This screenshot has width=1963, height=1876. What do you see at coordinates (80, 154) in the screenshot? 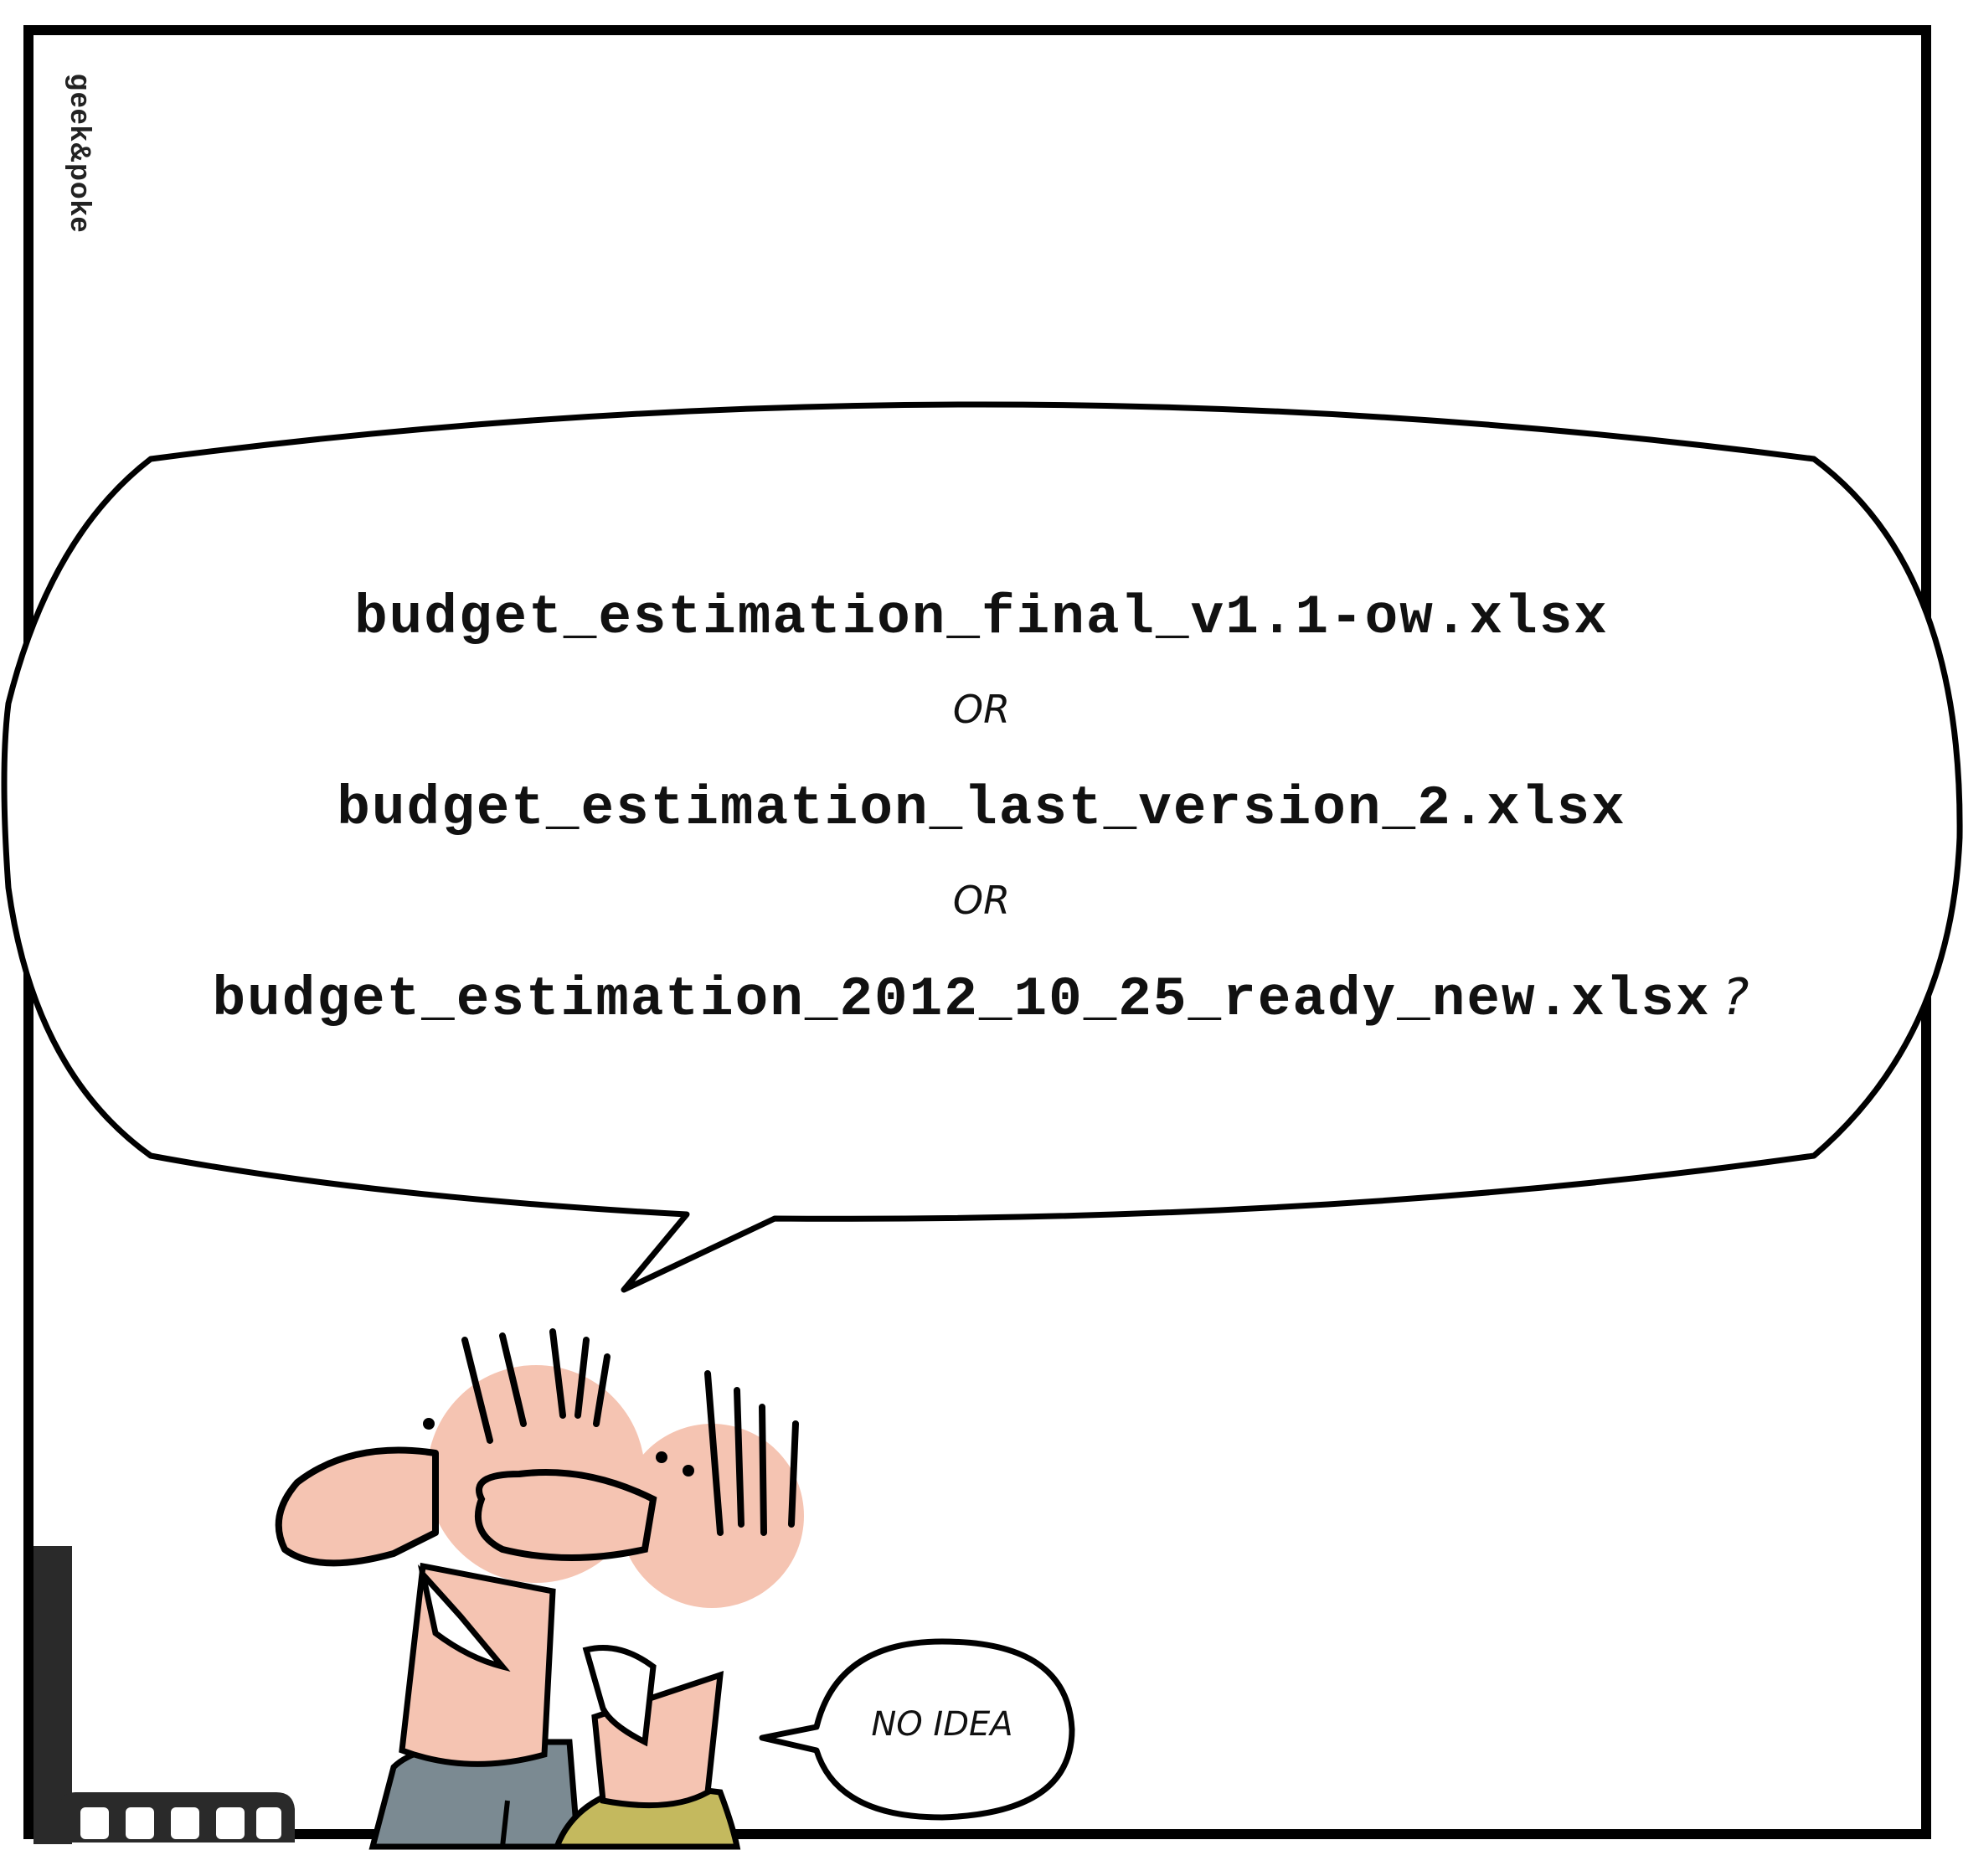
I see `author-credit: geek&poke` at bounding box center [80, 154].